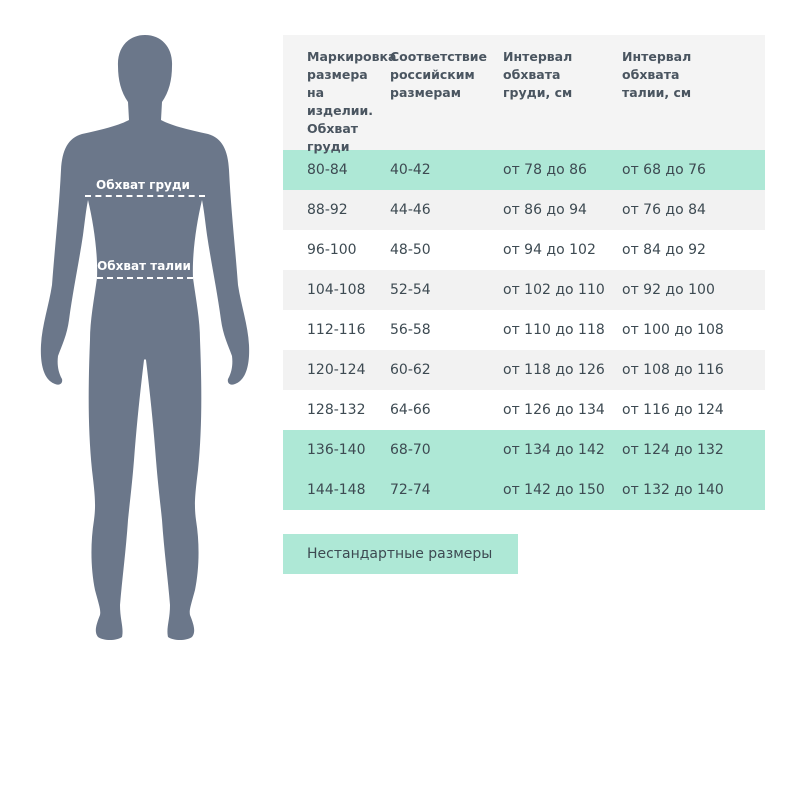 The height and width of the screenshot is (800, 800). What do you see at coordinates (410, 490) in the screenshot?
I see `table-cell: 72-74` at bounding box center [410, 490].